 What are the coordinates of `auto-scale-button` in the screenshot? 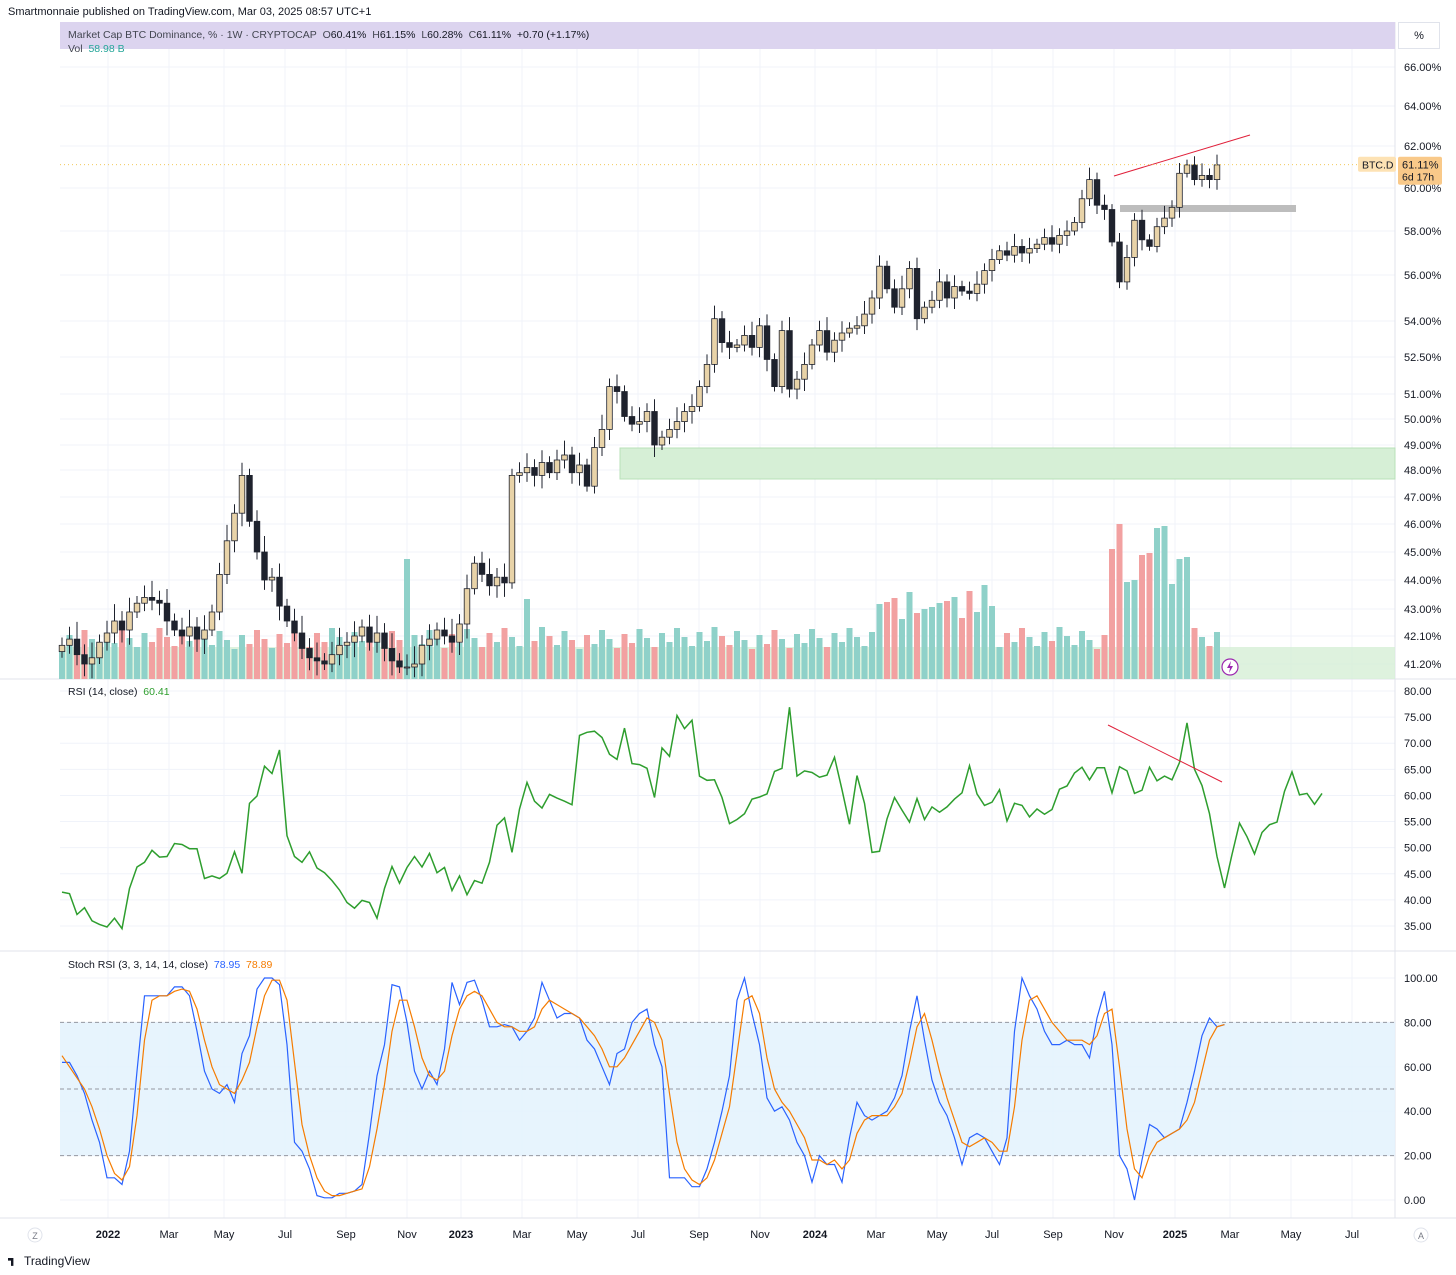 It's located at (1421, 1235).